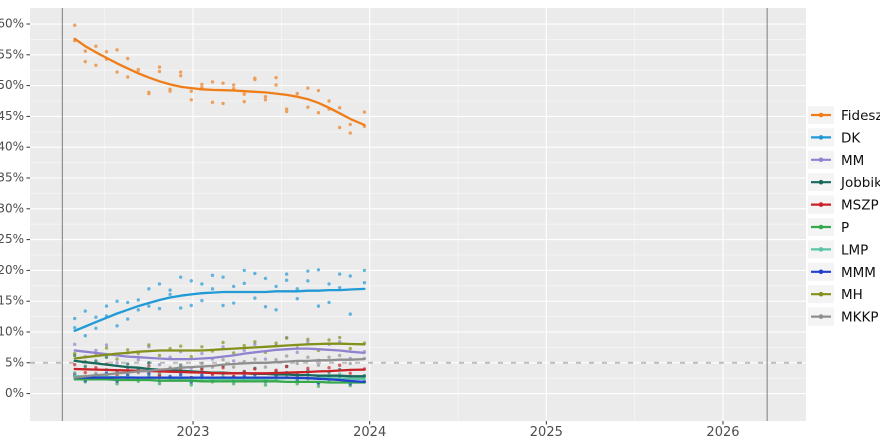 The image size is (880, 440). I want to click on legend-label: LMP, so click(854, 250).